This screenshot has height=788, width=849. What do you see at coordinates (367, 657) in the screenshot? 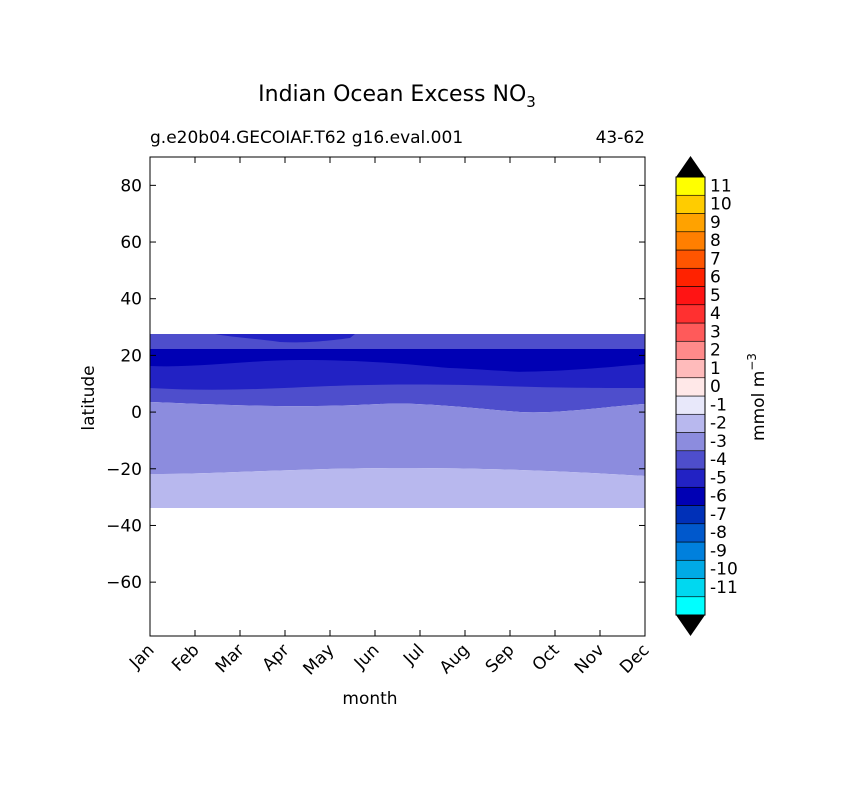
I see `x-tick-label: Jun` at bounding box center [367, 657].